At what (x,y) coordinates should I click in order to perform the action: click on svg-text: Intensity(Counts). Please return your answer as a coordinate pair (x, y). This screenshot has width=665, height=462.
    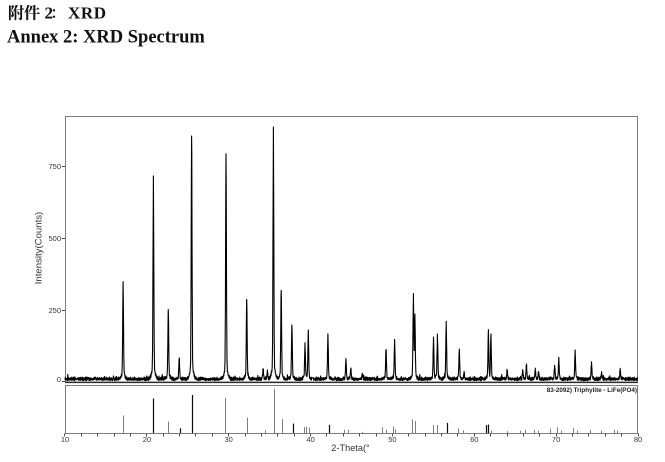
    Looking at the image, I should click on (39, 248).